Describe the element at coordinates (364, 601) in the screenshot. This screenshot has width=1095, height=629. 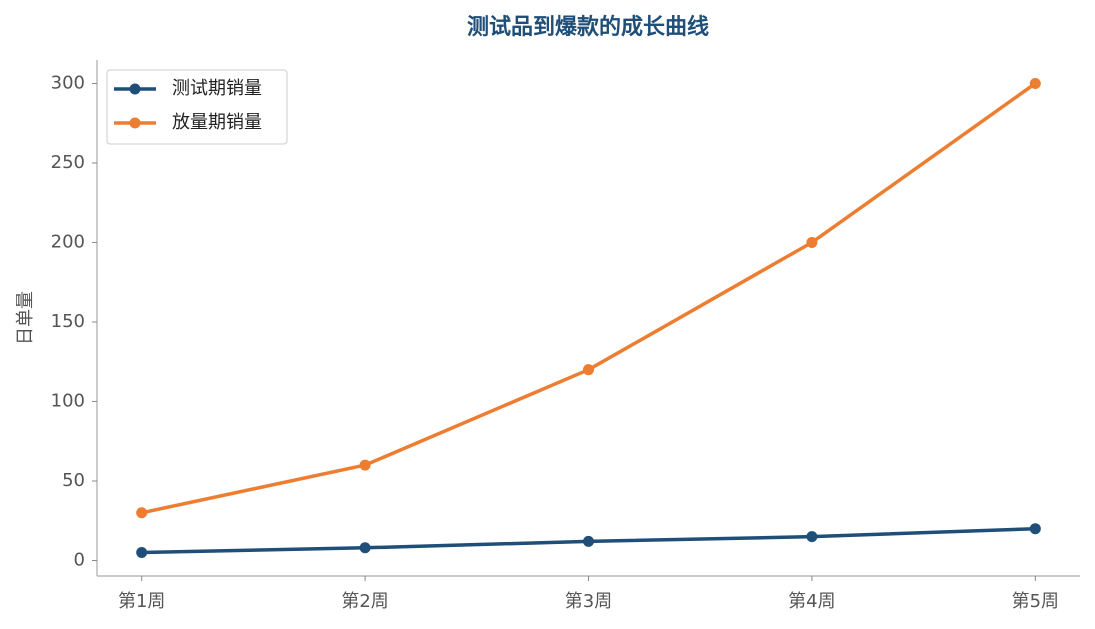
I see `x-tick-label: 第2周` at that location.